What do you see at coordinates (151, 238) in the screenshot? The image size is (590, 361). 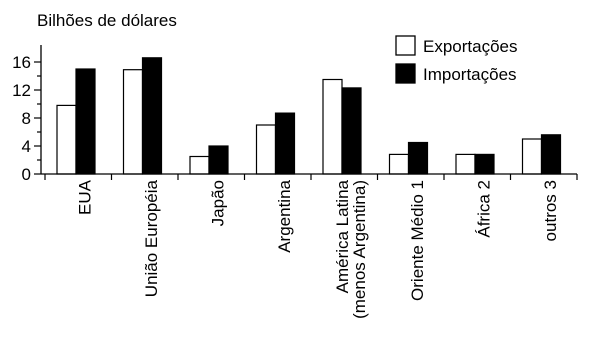 I see `x-tick-label: União Européia` at bounding box center [151, 238].